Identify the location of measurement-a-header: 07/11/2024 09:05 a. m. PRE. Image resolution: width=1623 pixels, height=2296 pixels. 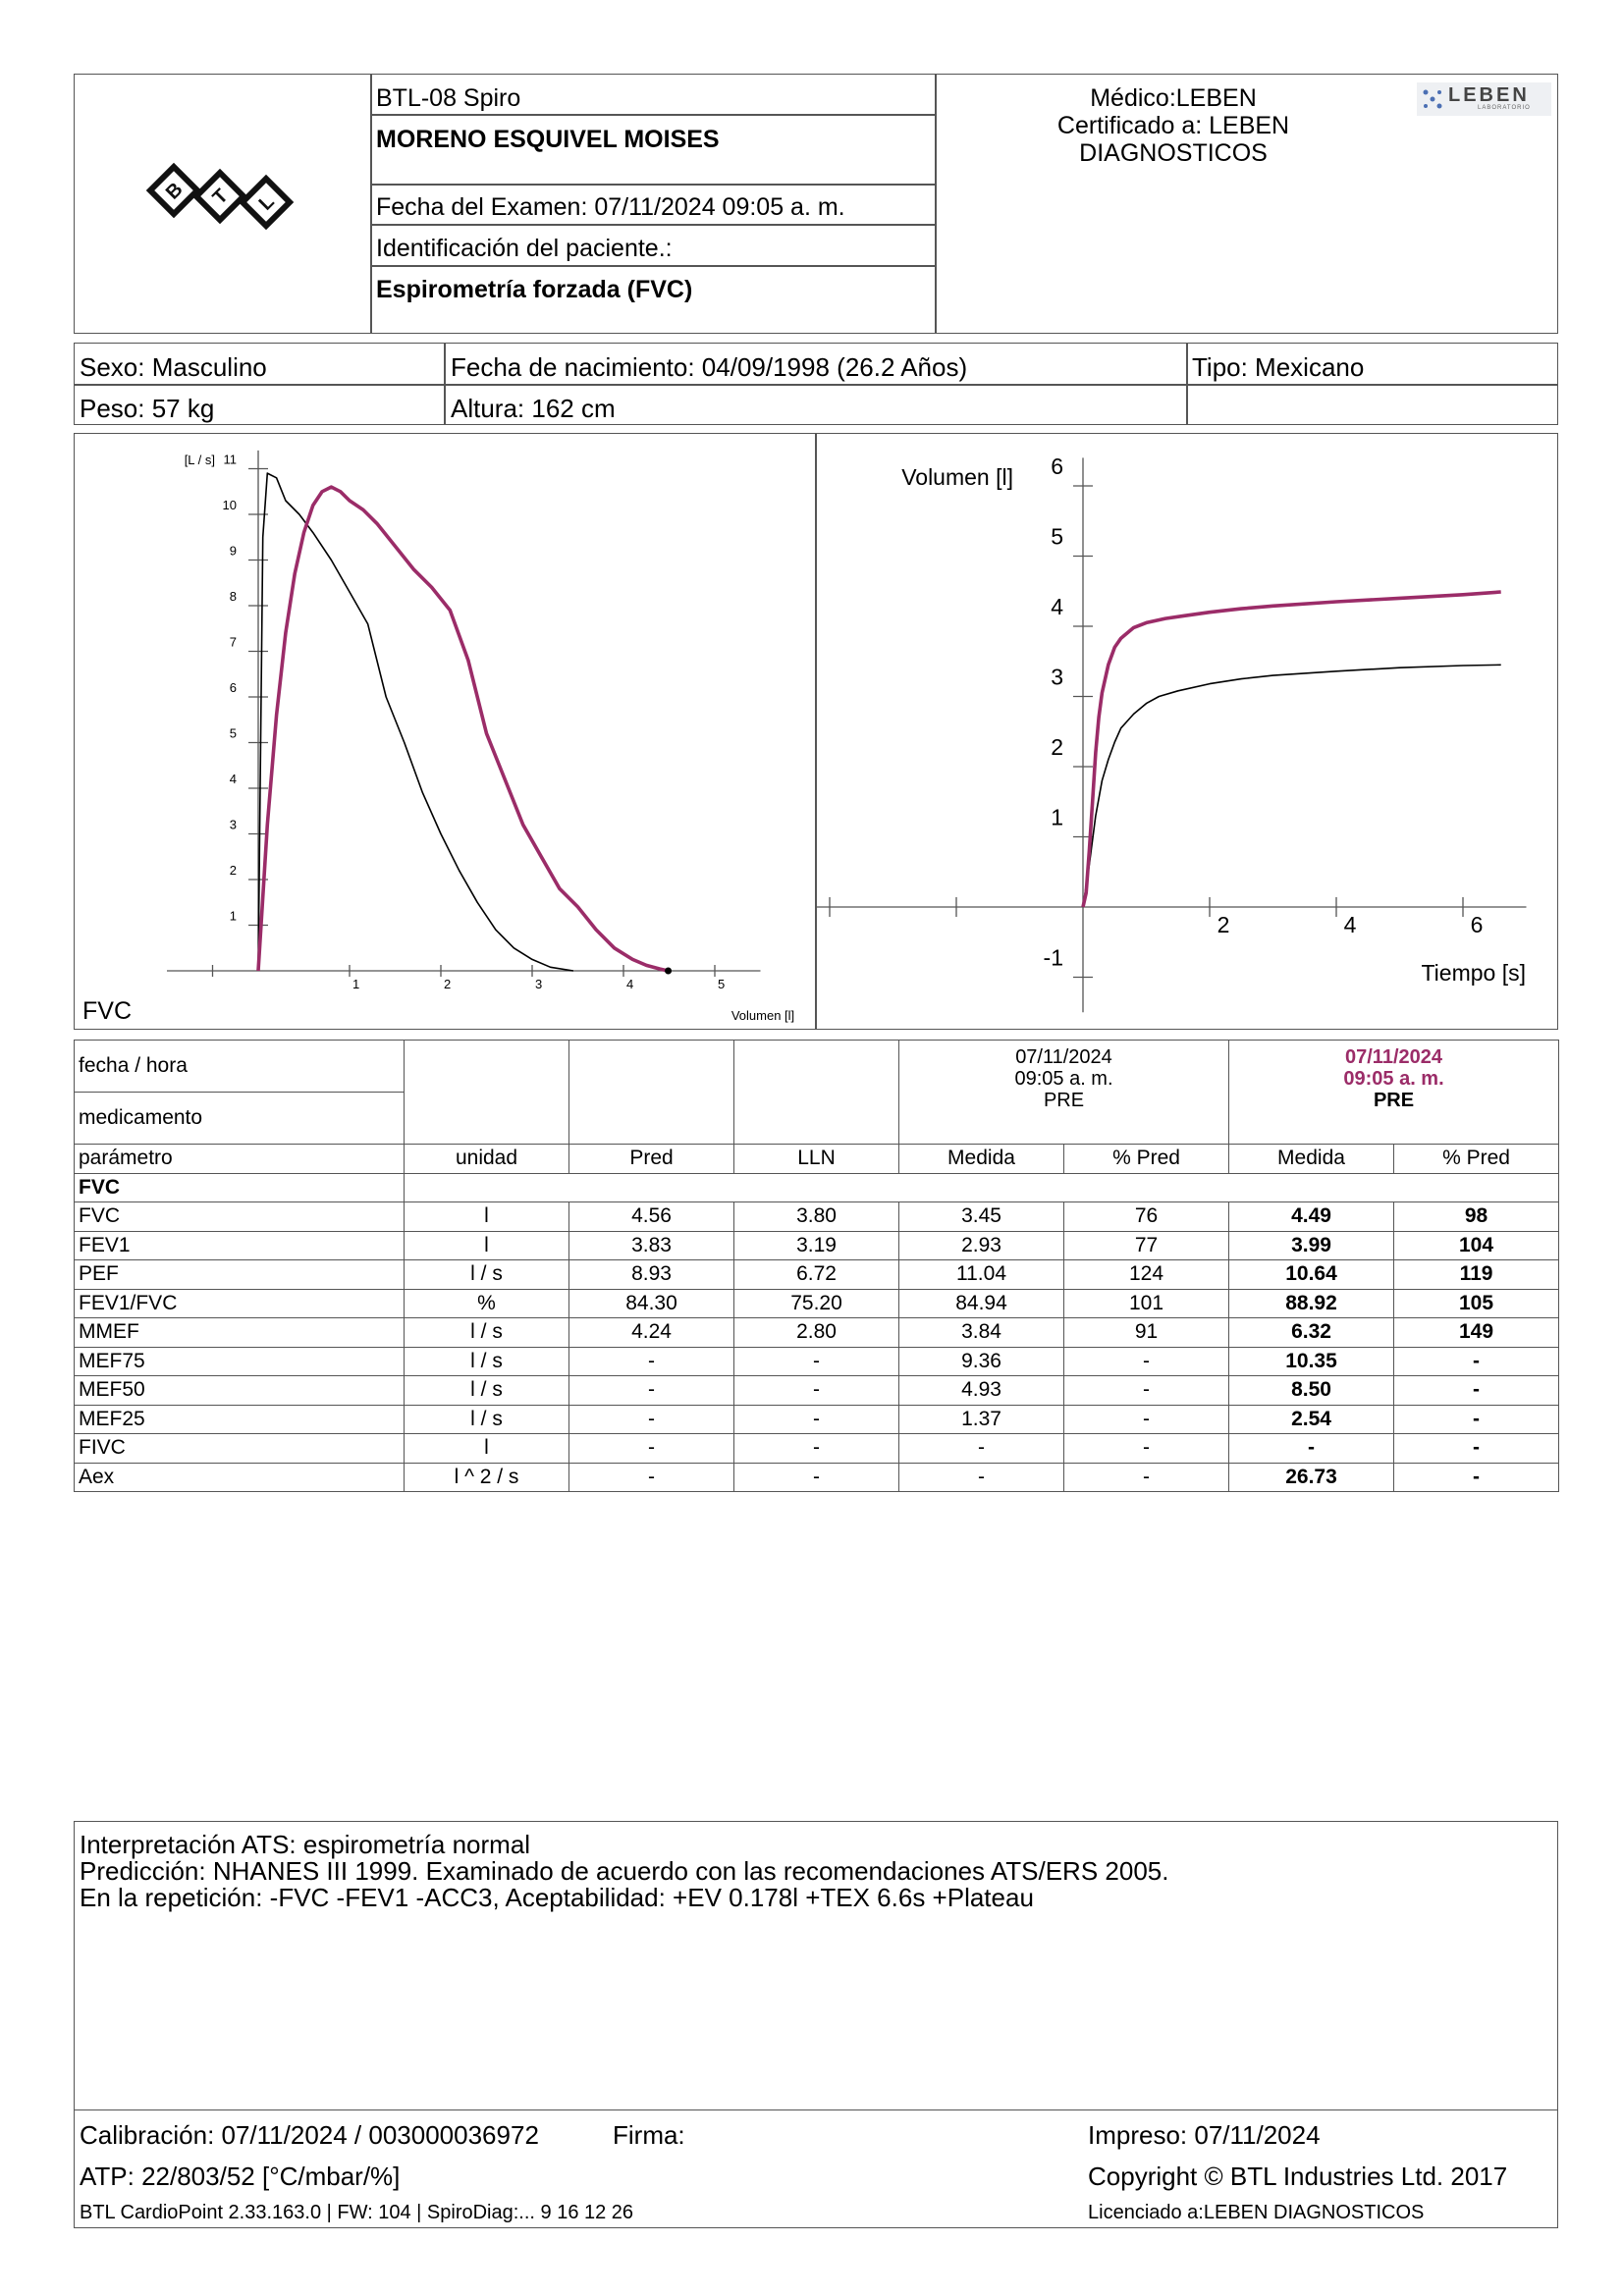
(1063, 1092).